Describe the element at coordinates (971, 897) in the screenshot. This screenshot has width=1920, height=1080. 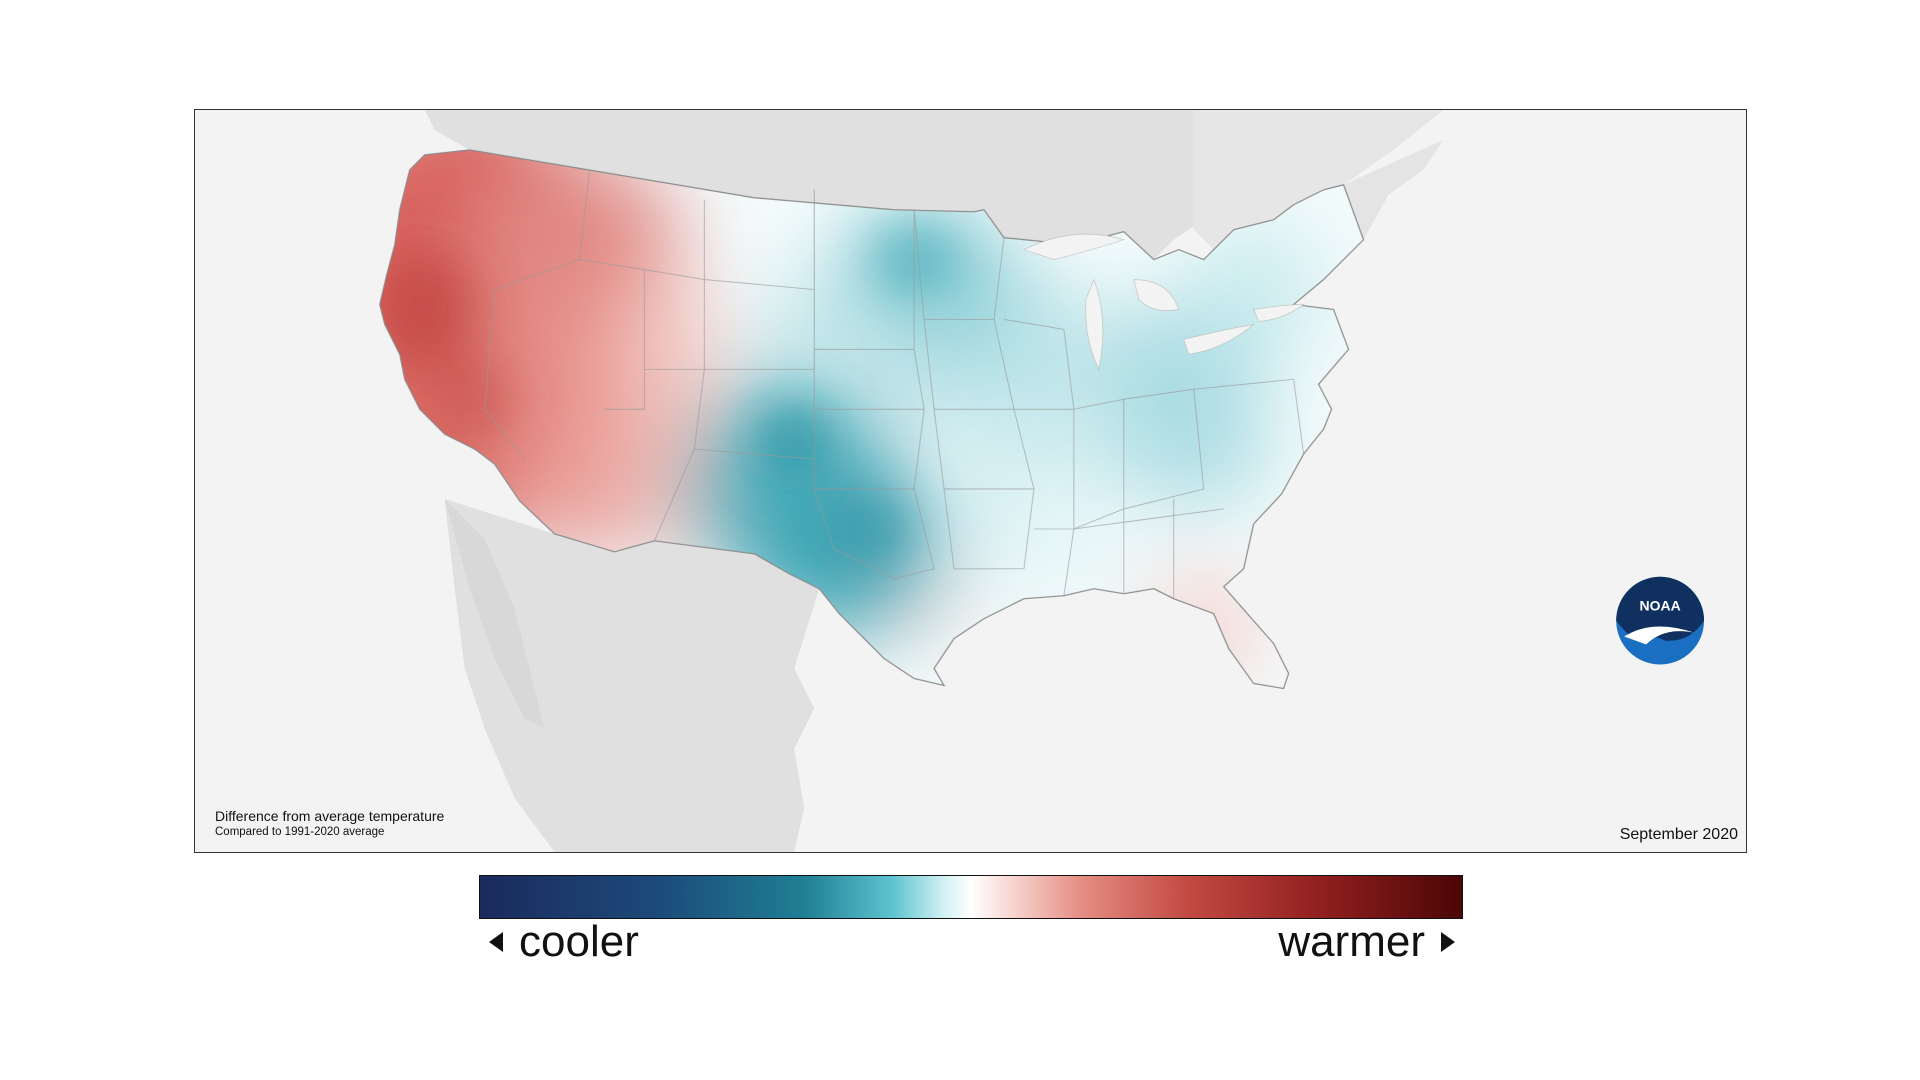
I see `color-scale-bar` at that location.